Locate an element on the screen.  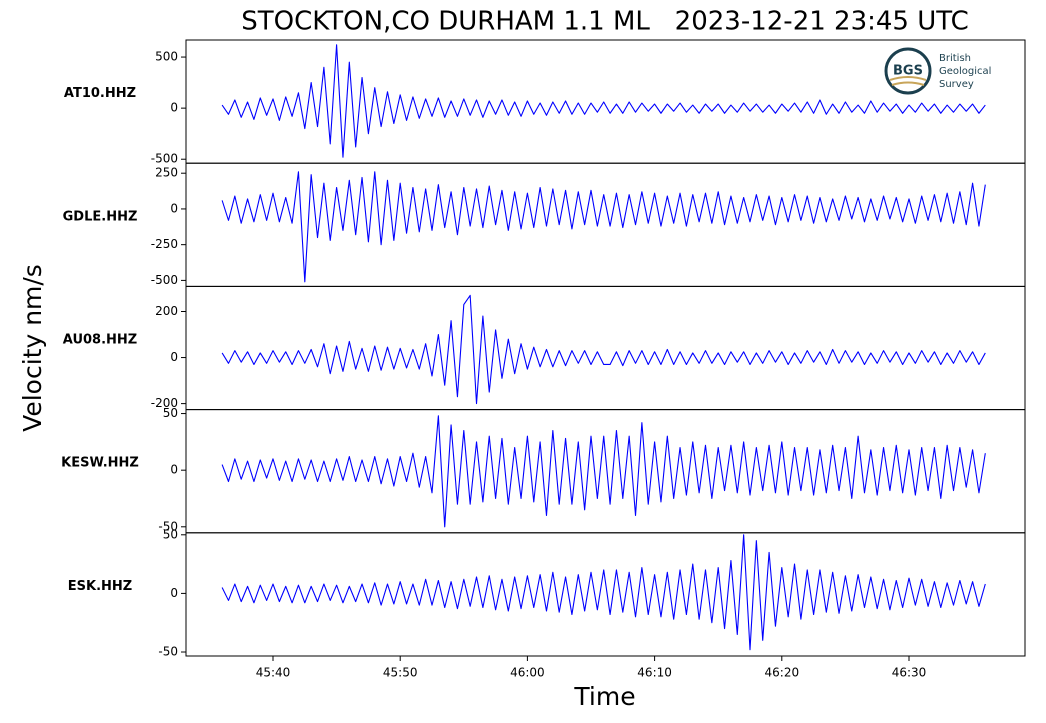
x-tick-label: 46:30 is located at coordinates (909, 673).